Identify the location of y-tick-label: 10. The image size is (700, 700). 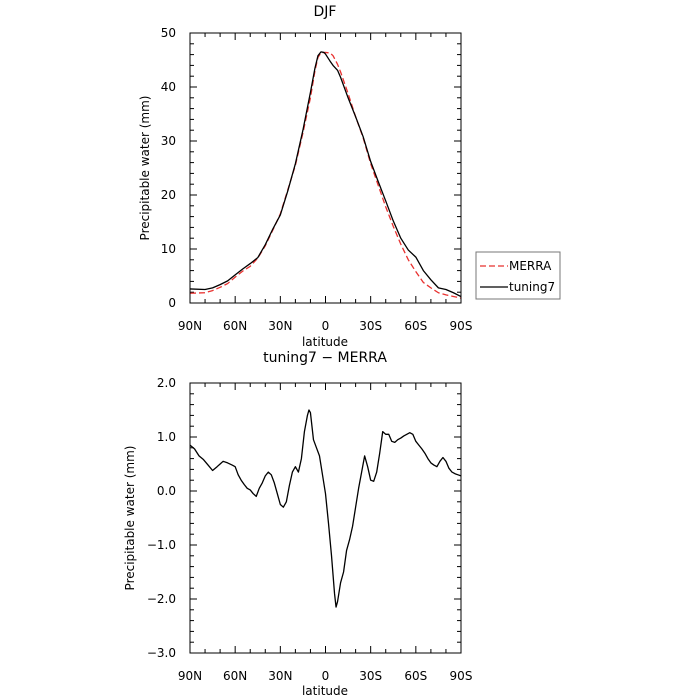
(168, 249).